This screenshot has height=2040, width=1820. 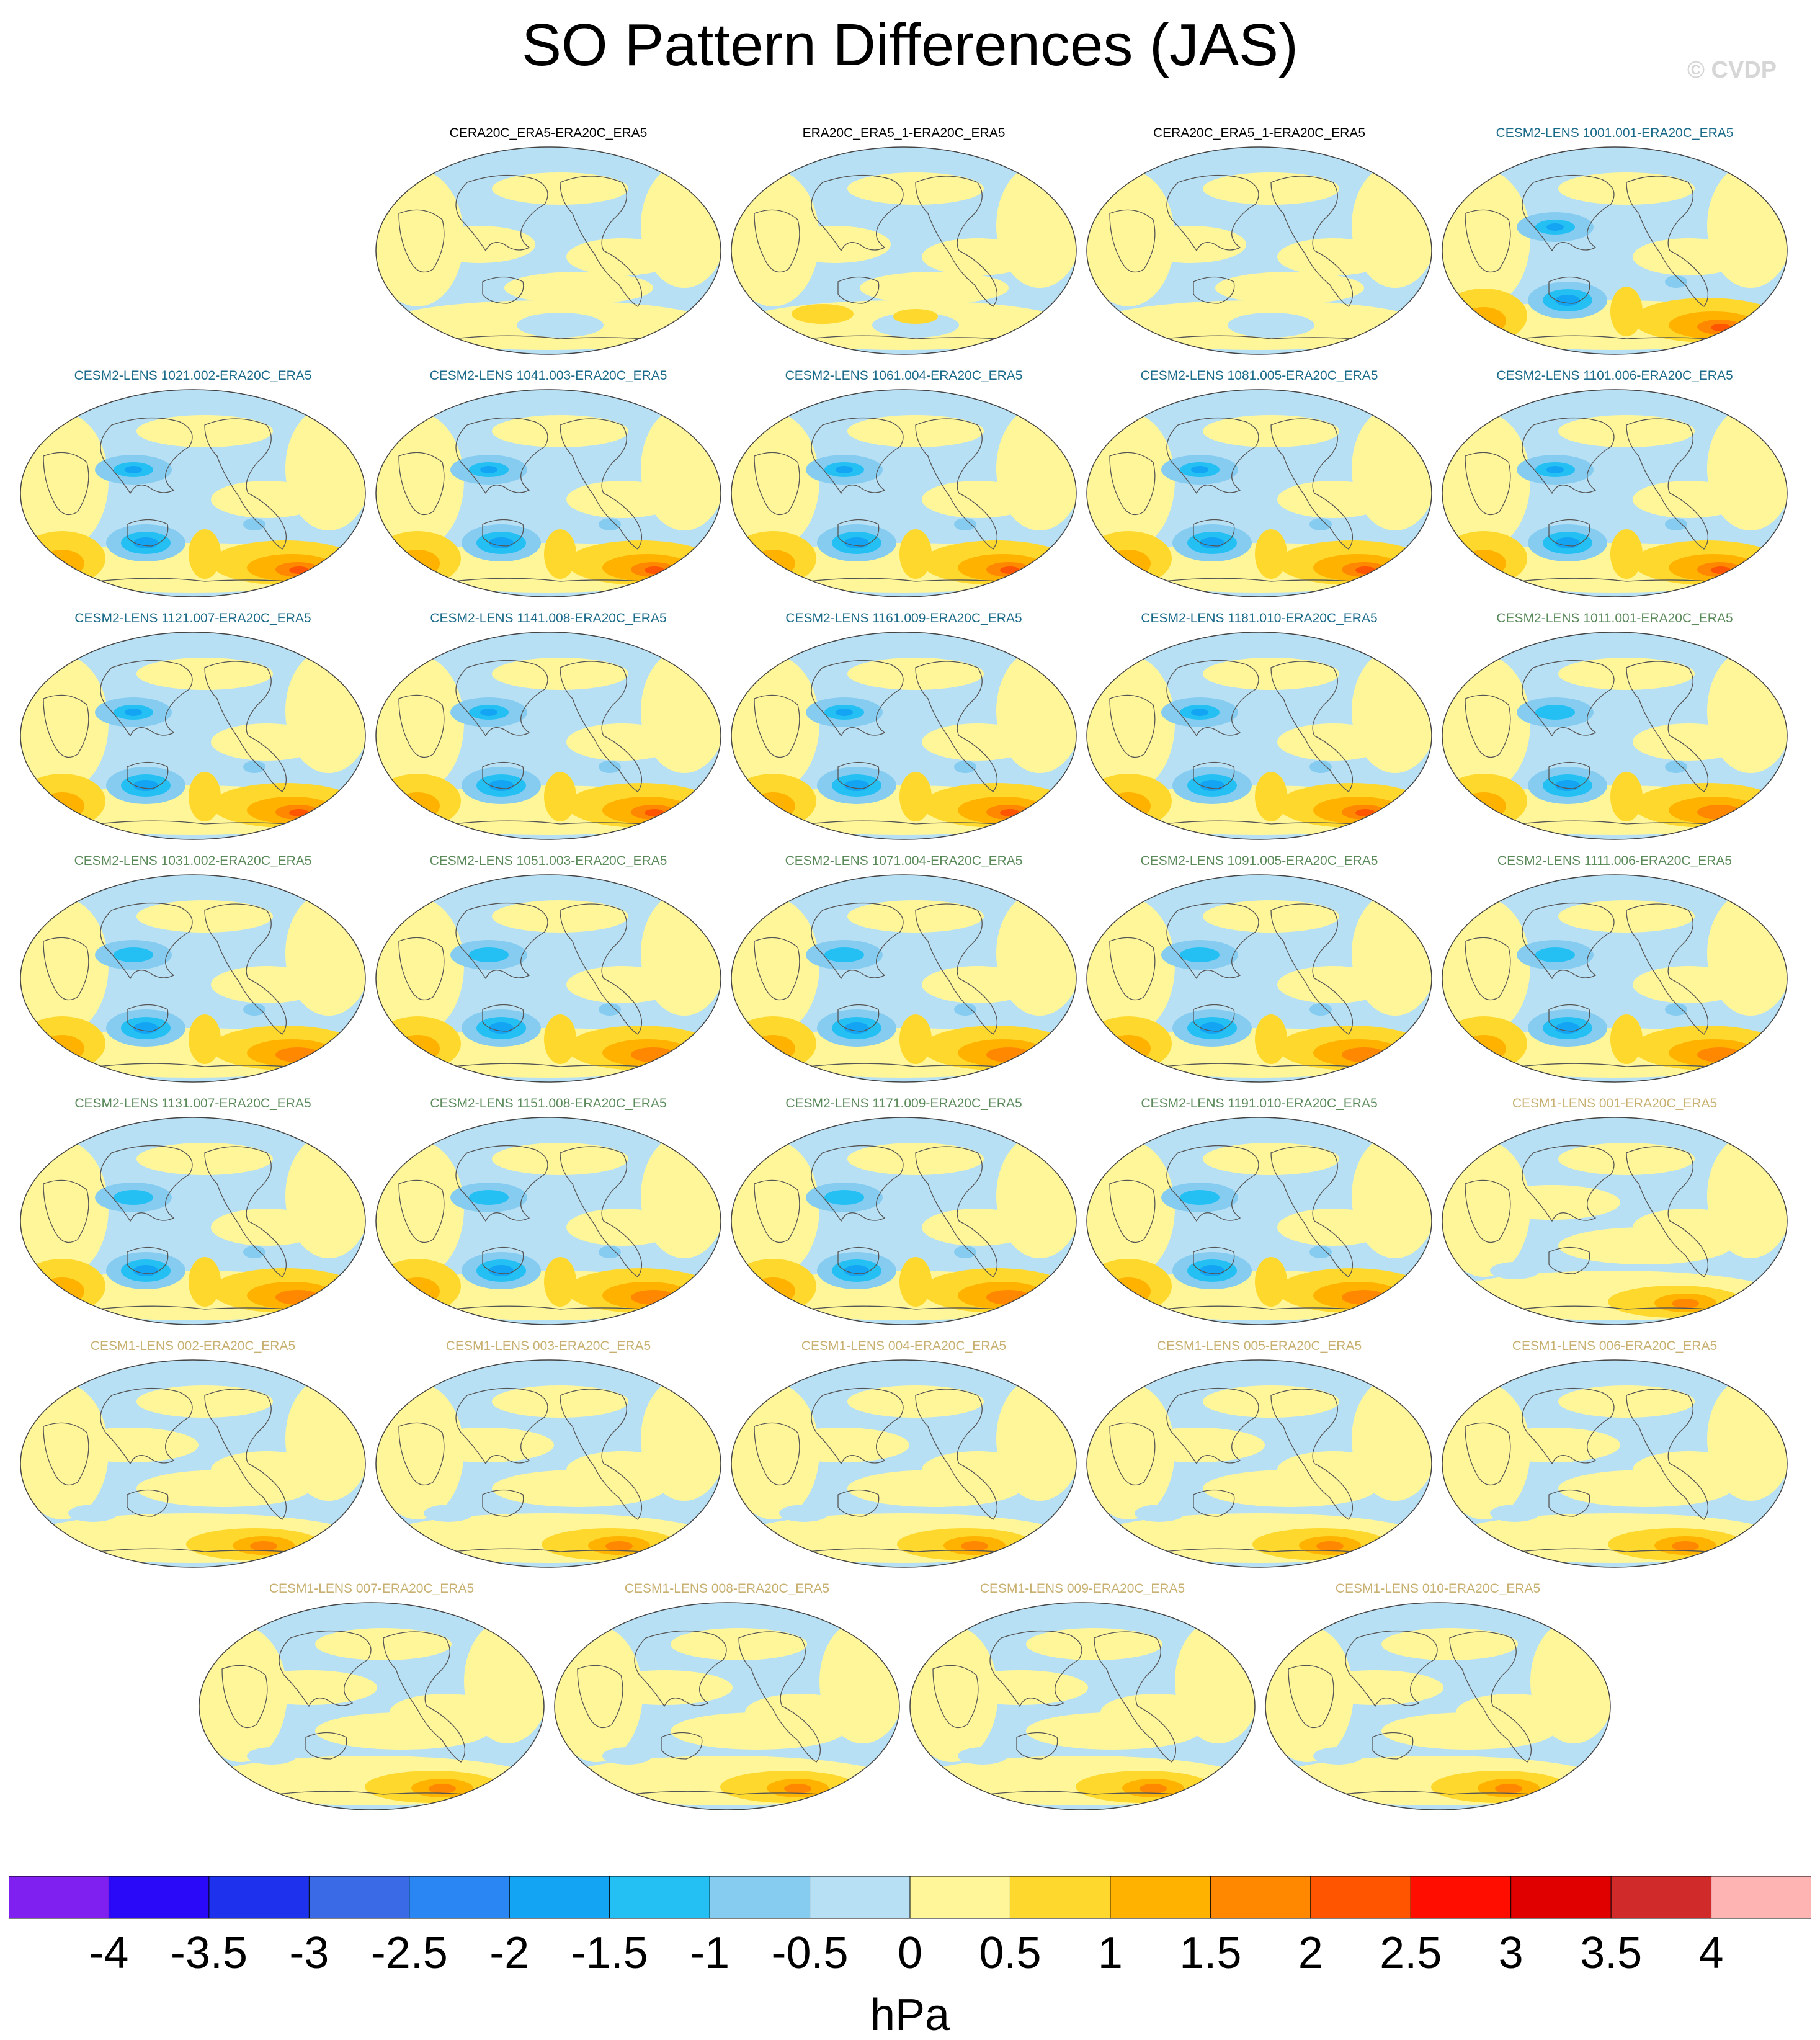 What do you see at coordinates (548, 1346) in the screenshot?
I see `panel-label: CESM1-LENS 003-ERA20C_ERA5` at bounding box center [548, 1346].